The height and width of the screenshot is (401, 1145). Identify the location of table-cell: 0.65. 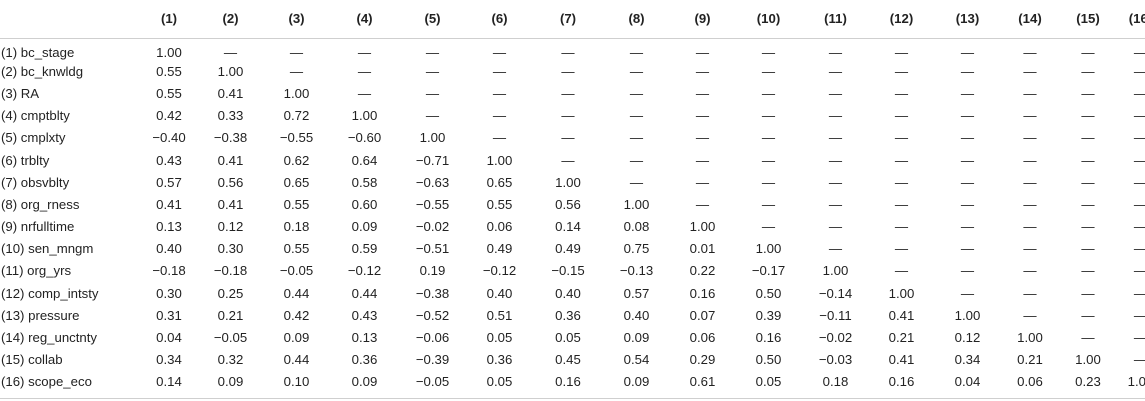
(499, 182).